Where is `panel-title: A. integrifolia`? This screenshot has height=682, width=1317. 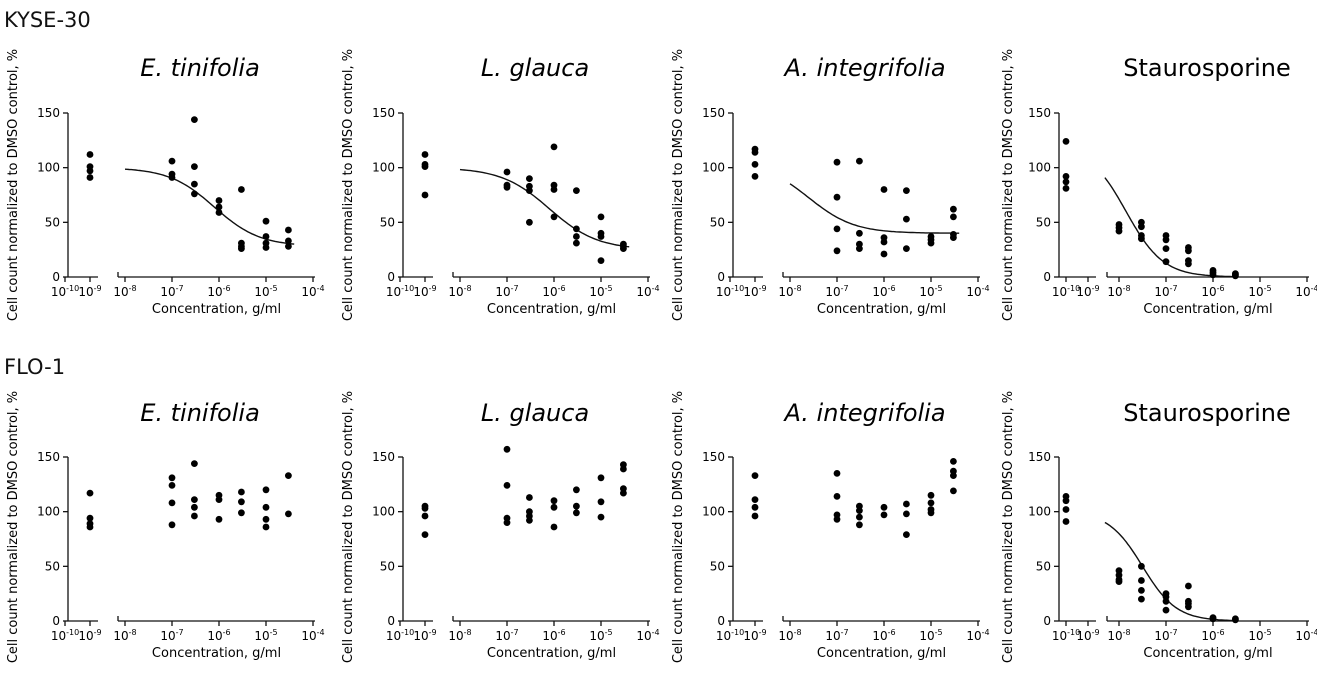 panel-title: A. integrifolia is located at coordinates (863, 413).